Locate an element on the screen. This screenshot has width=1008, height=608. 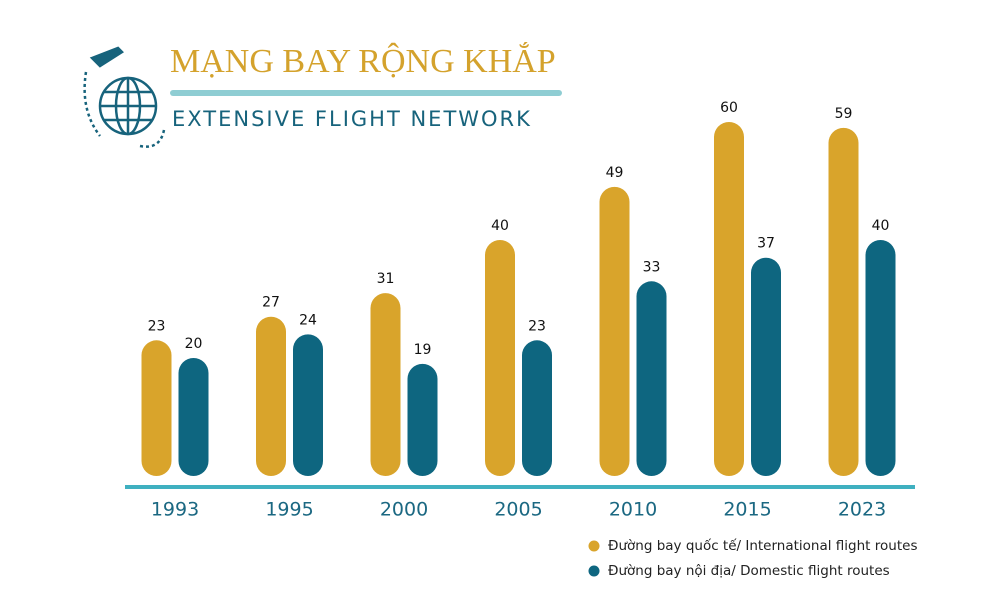
data-label: 31 is located at coordinates (386, 279).